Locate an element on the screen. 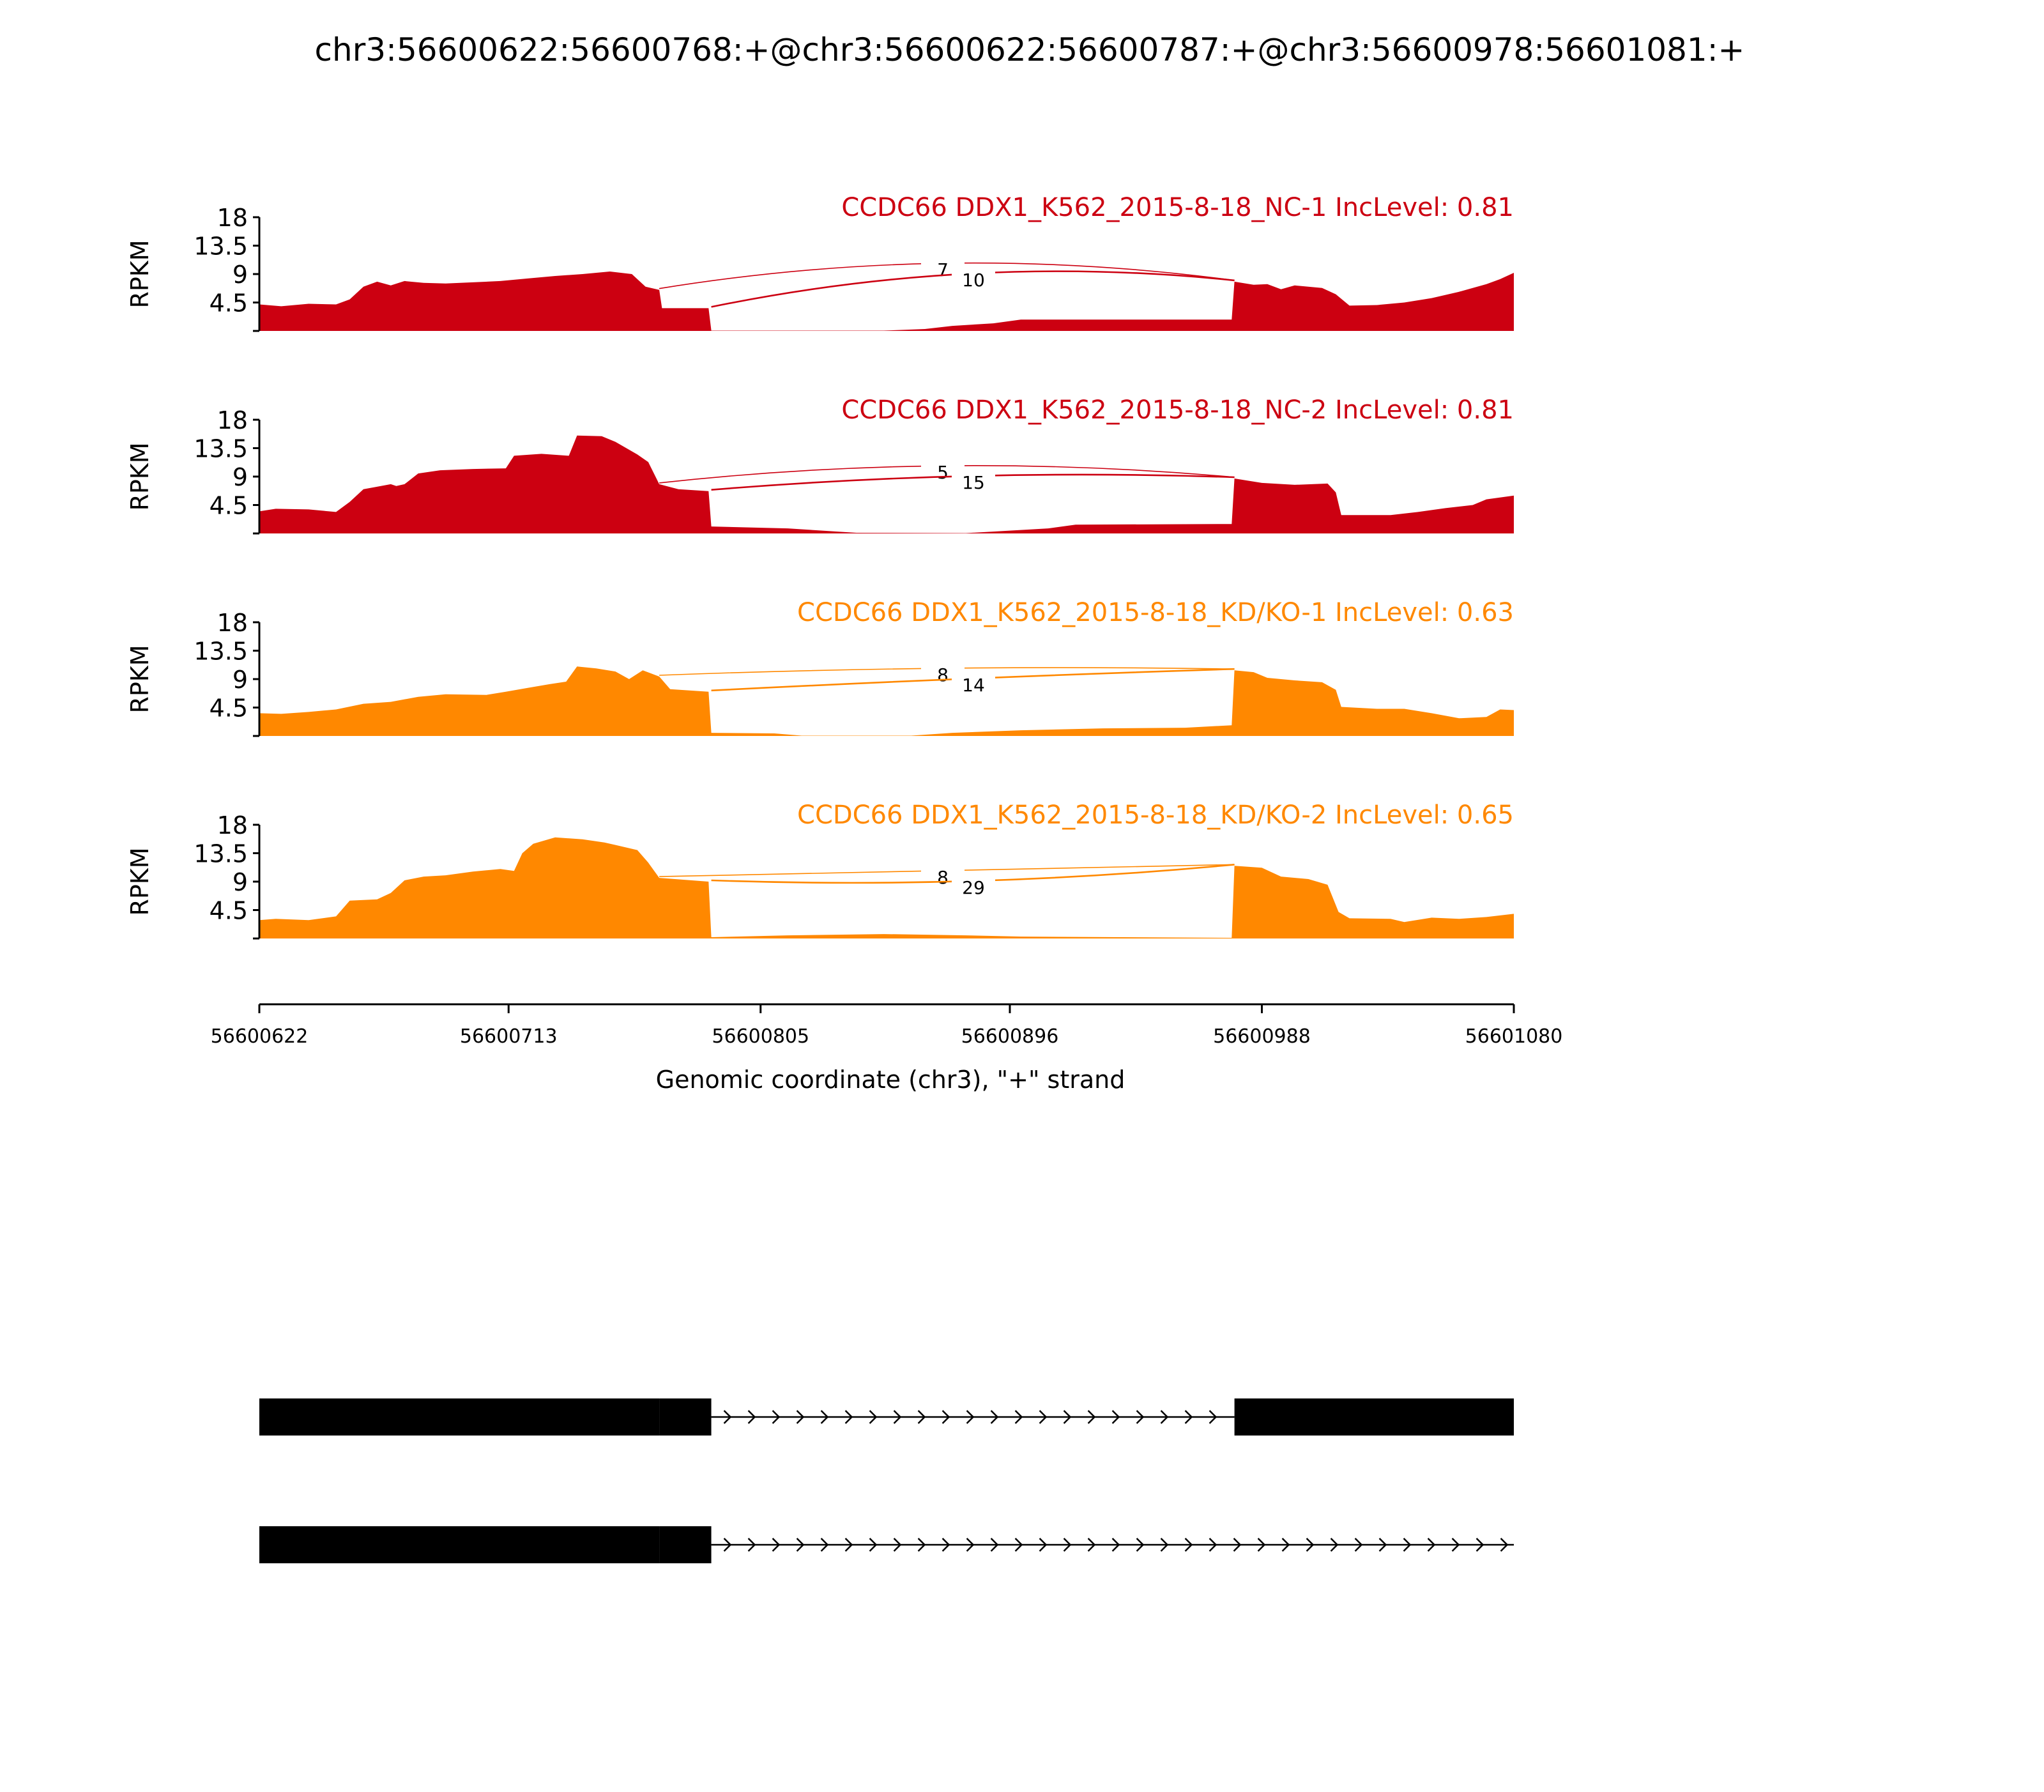 Image resolution: width=2044 pixels, height=1792 pixels. x-tick-label: 56600805 is located at coordinates (761, 1037).